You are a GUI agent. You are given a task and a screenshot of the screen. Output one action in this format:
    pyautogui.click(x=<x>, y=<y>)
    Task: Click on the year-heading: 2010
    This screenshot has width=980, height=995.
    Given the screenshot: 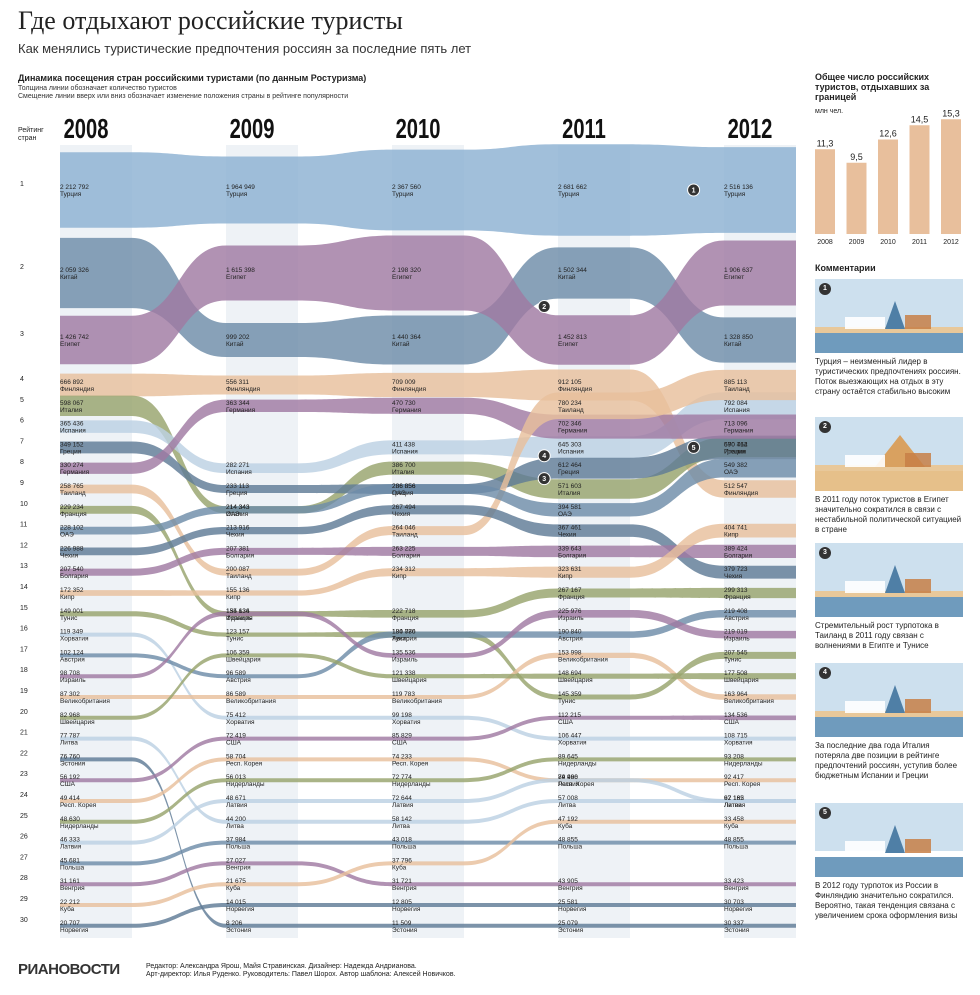 What is the action you would take?
    pyautogui.click(x=418, y=129)
    